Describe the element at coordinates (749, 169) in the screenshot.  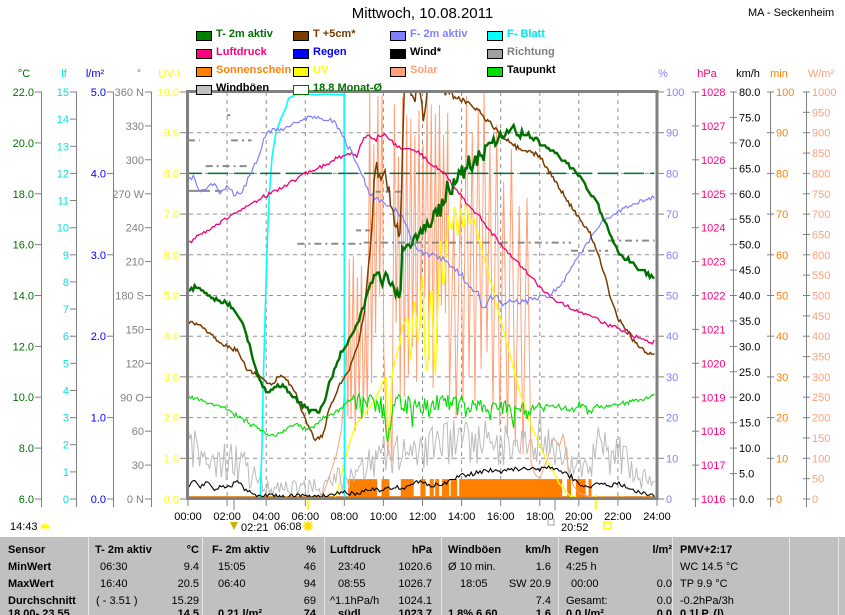
I see `svg-text: 65.0` at that location.